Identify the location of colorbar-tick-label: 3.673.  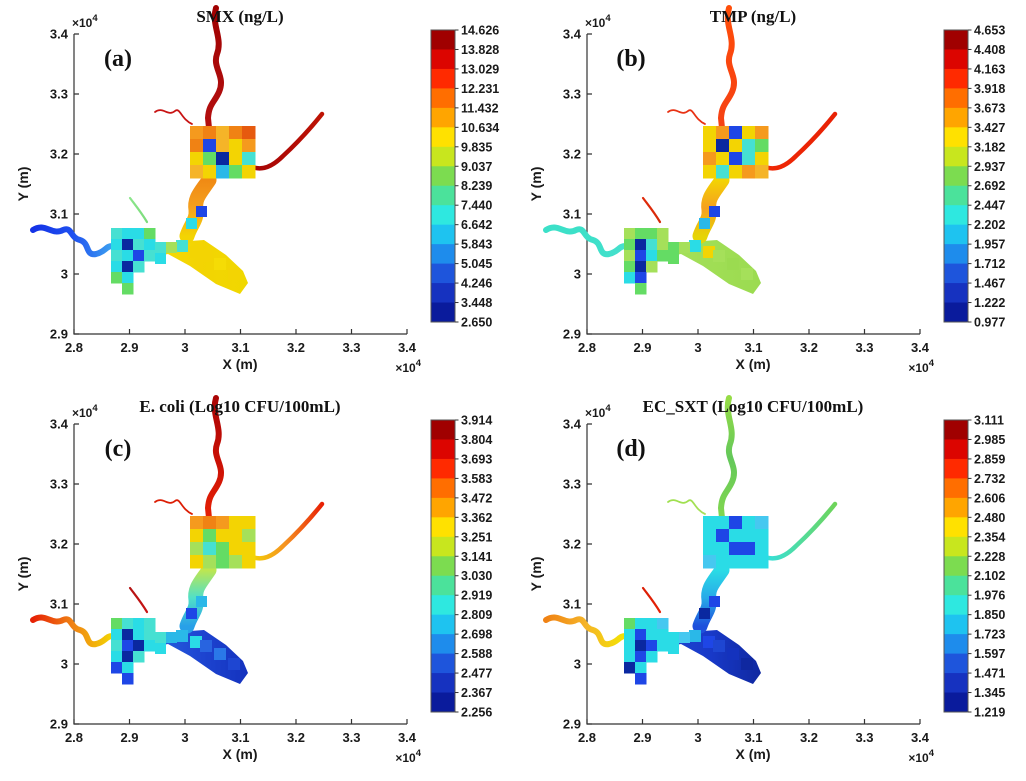
(989, 108).